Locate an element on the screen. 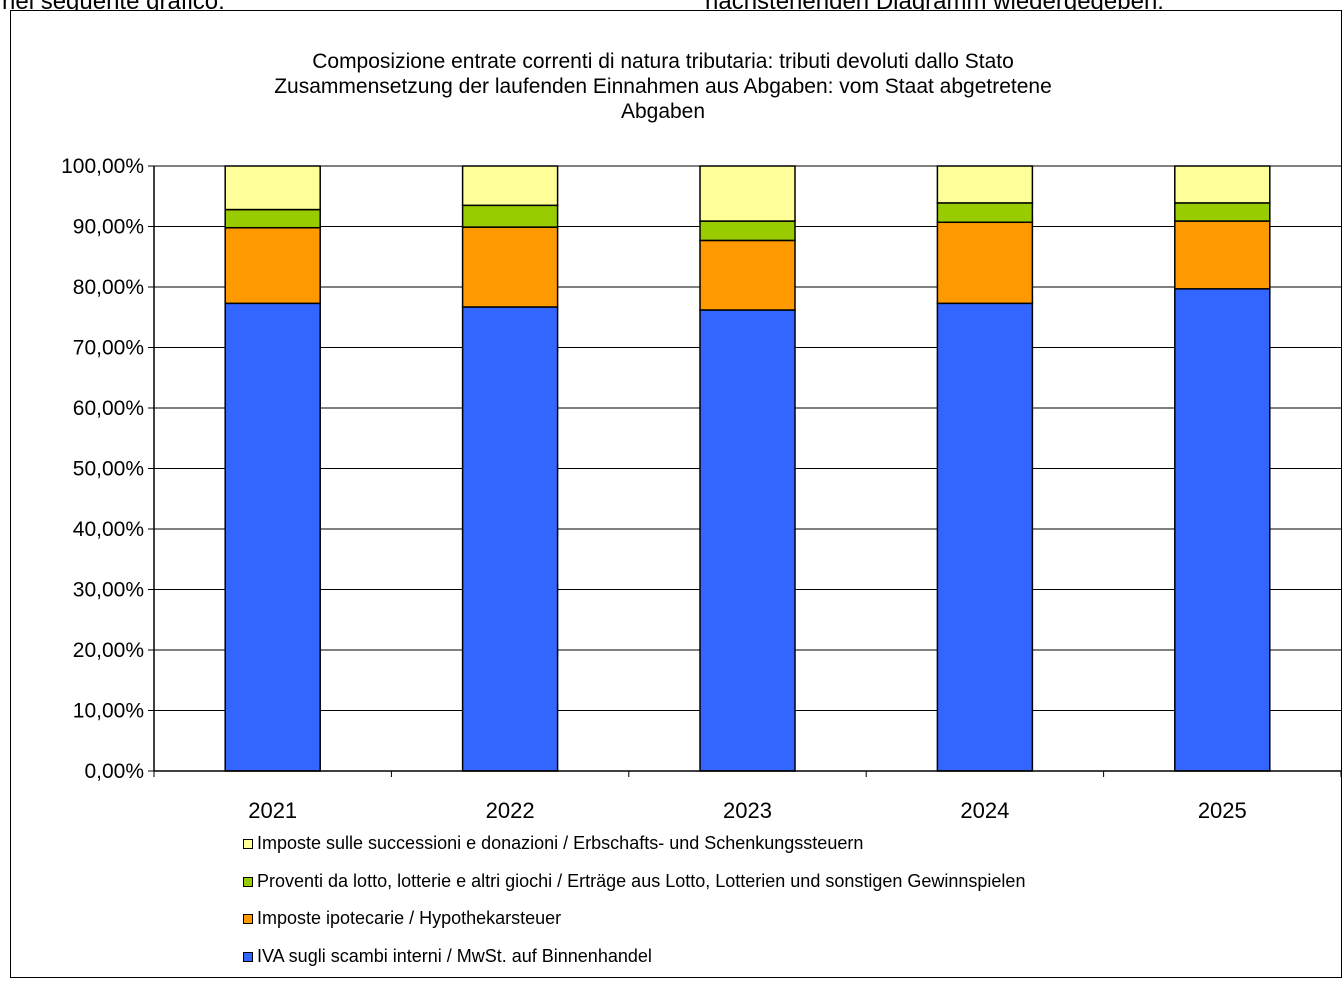 The image size is (1344, 983). legend-swatch-ipotecarie is located at coordinates (248, 919).